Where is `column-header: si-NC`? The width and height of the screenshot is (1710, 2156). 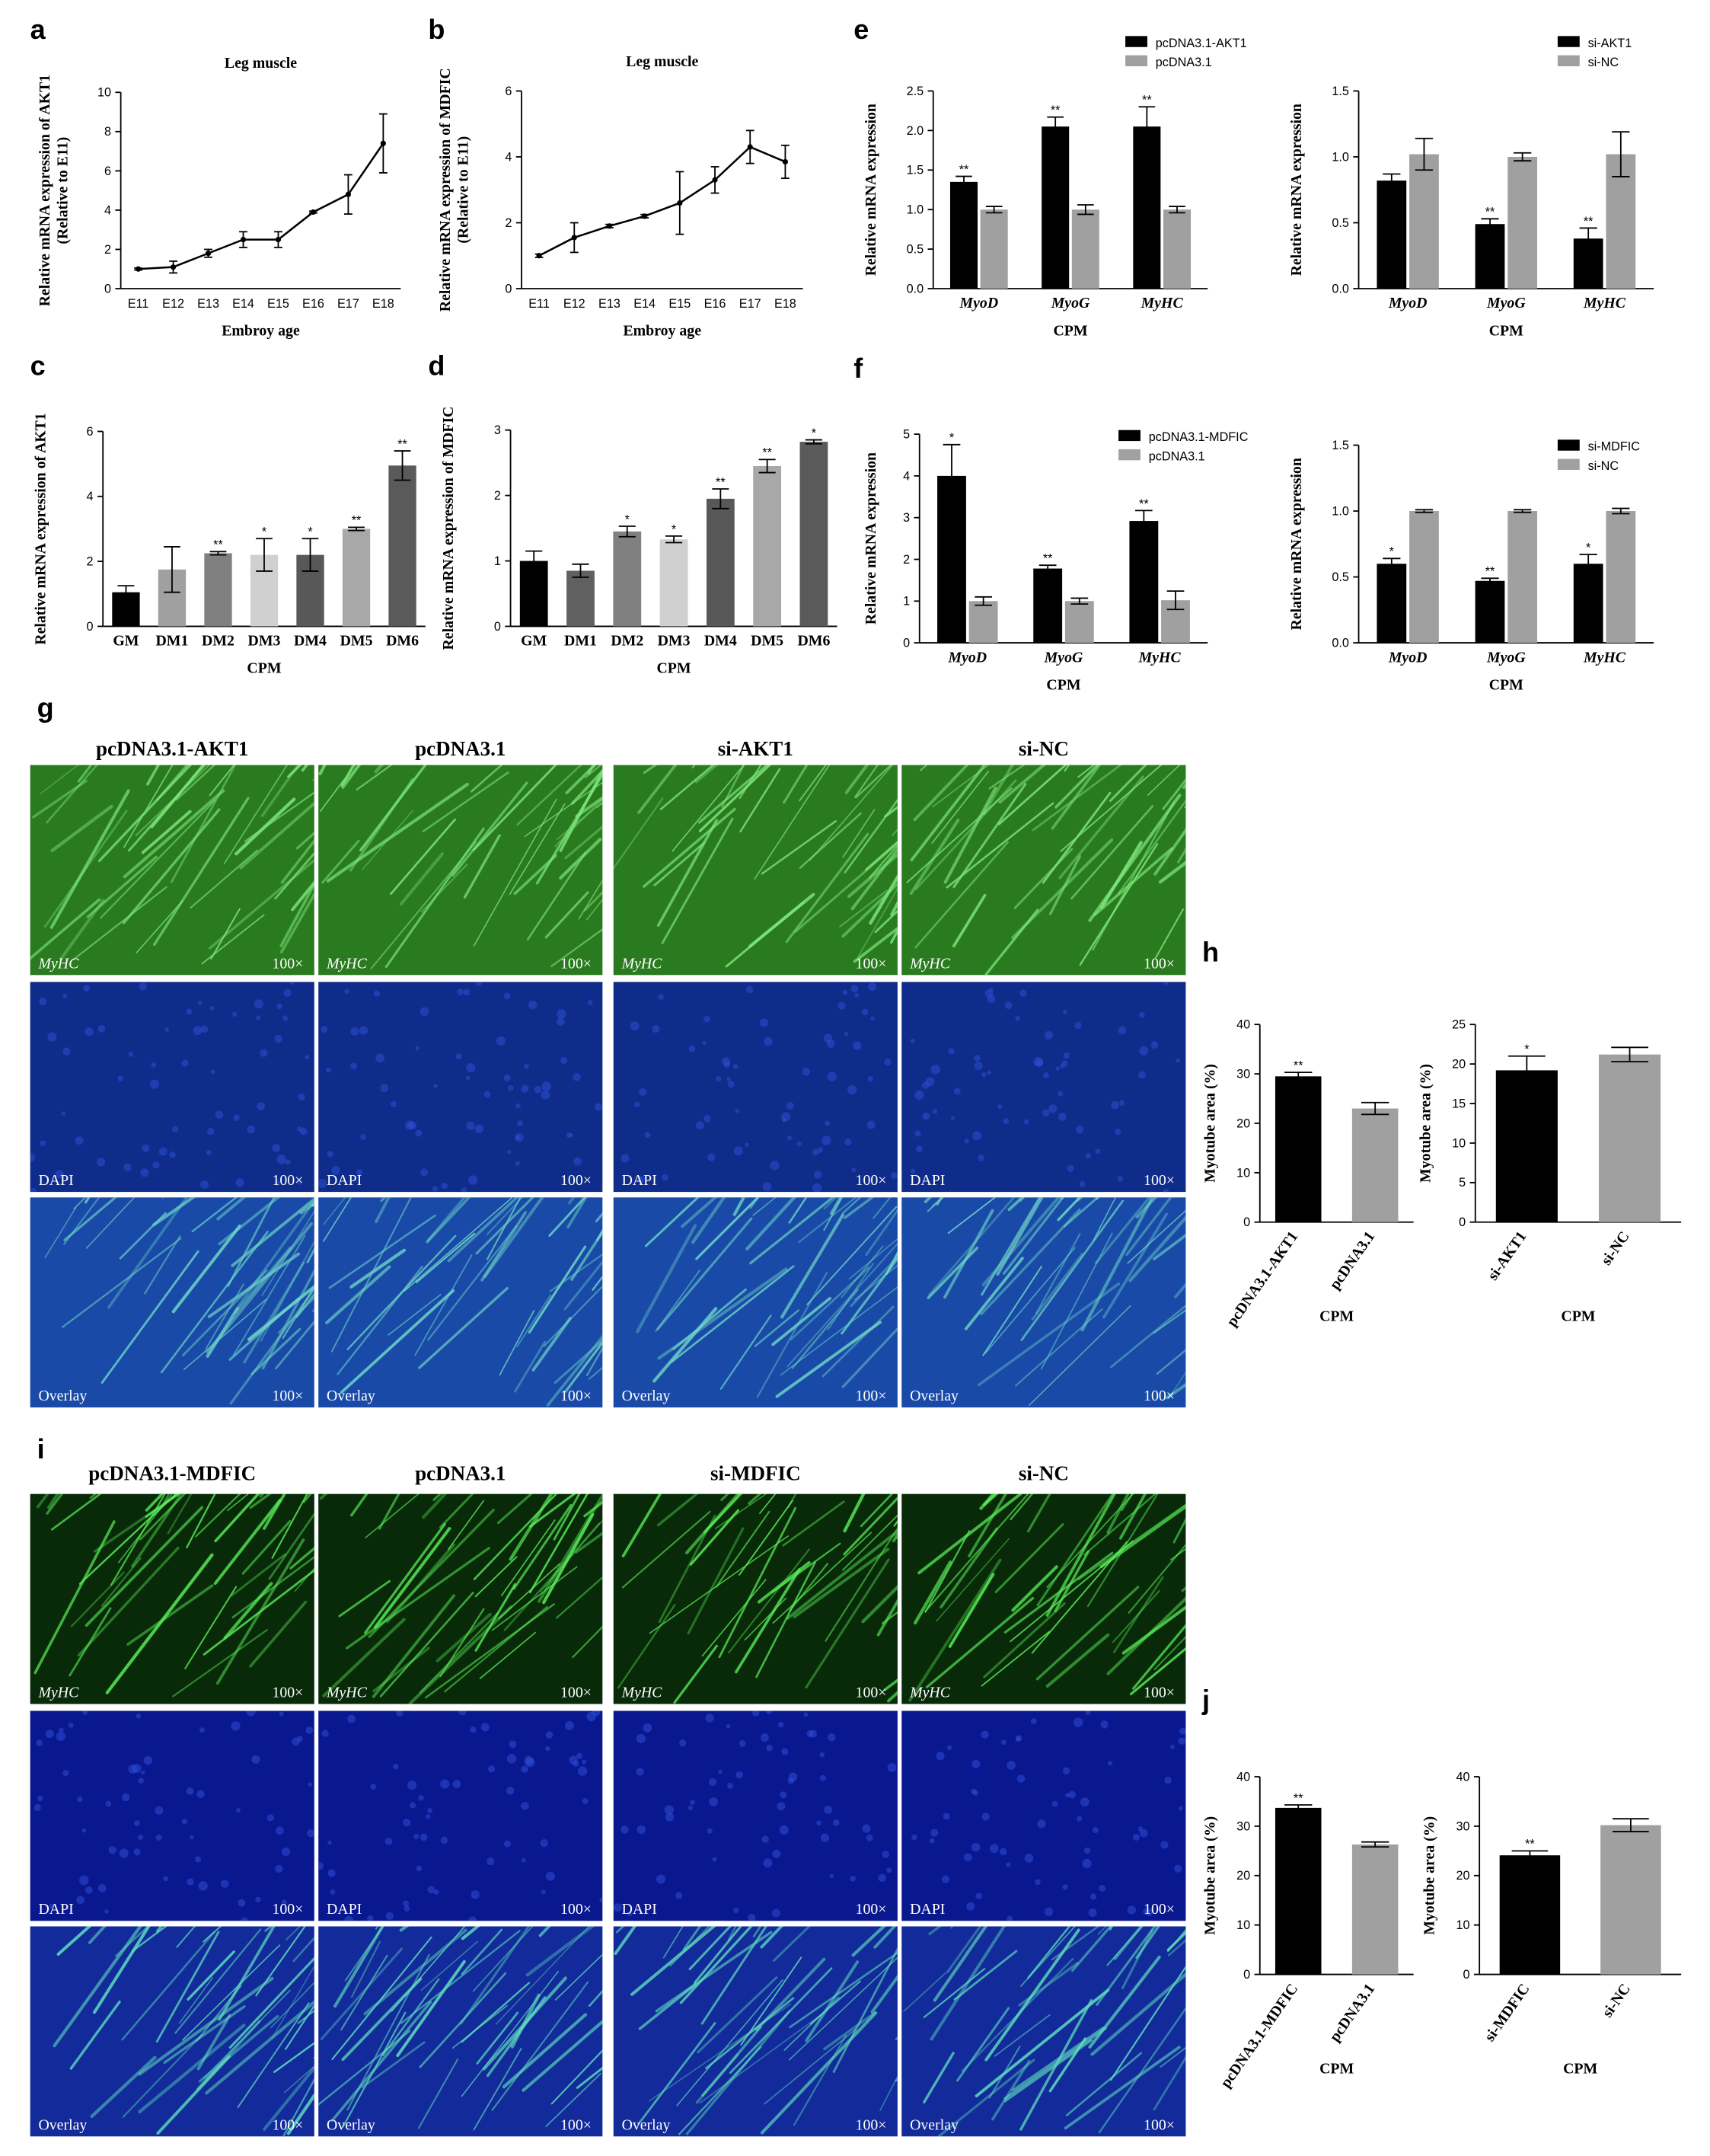
column-header: si-NC is located at coordinates (1044, 1473).